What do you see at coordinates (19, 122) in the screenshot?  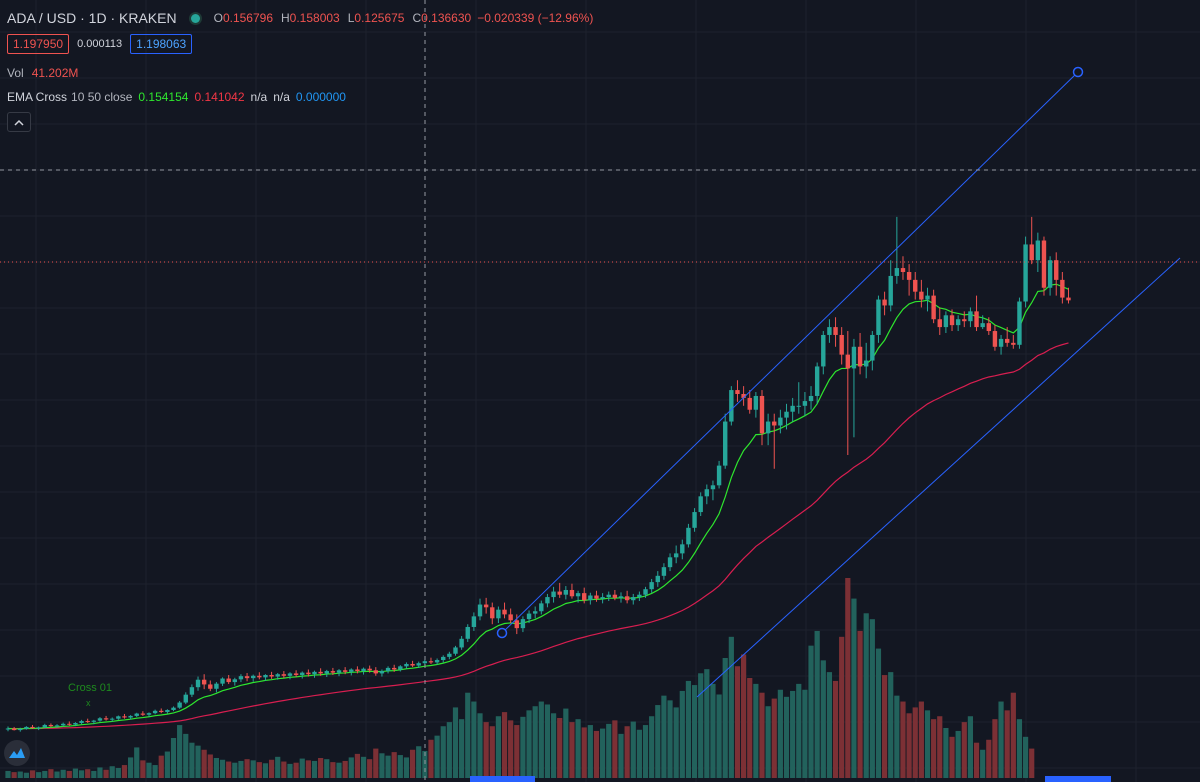 I see `collapse-legend-button` at bounding box center [19, 122].